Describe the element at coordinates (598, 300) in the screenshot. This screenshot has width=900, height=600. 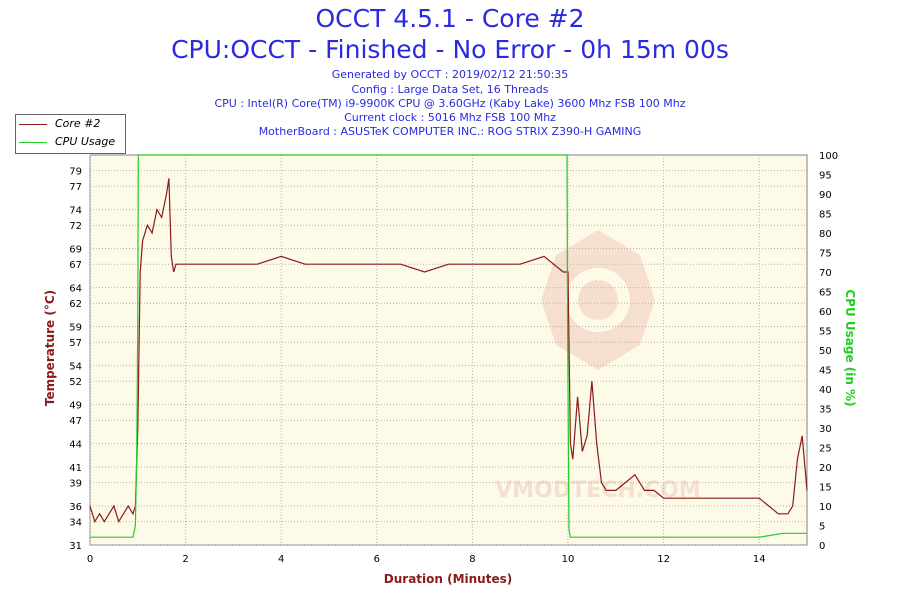
I see `watermark` at that location.